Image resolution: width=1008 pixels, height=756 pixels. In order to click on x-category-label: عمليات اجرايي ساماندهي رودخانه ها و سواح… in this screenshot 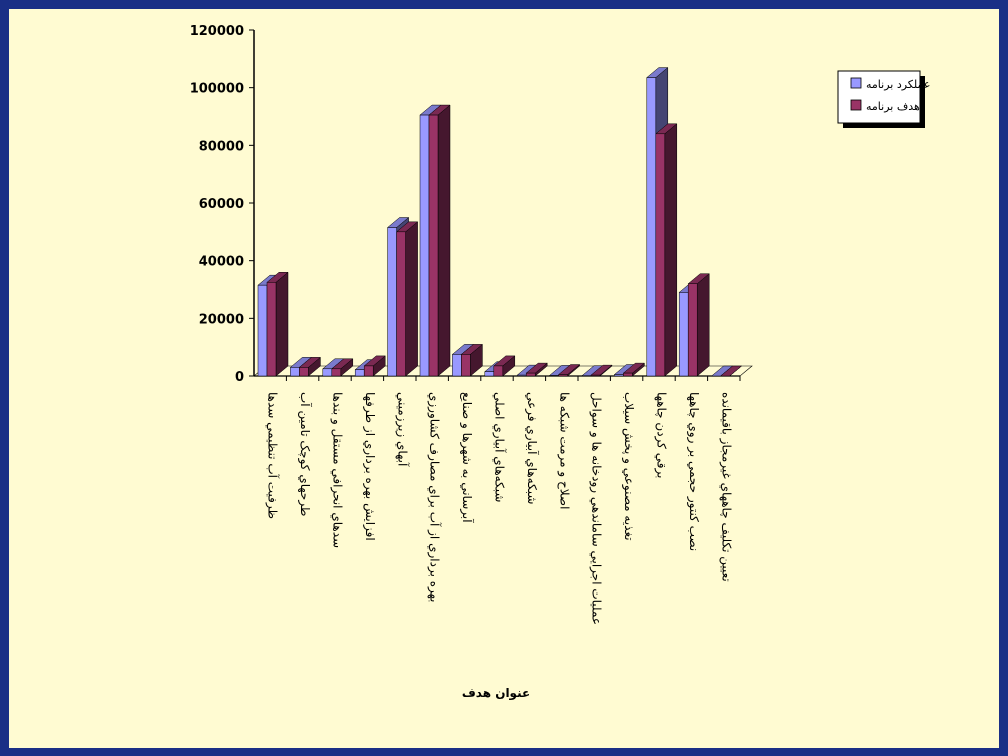, I will do `click(596, 508)`.